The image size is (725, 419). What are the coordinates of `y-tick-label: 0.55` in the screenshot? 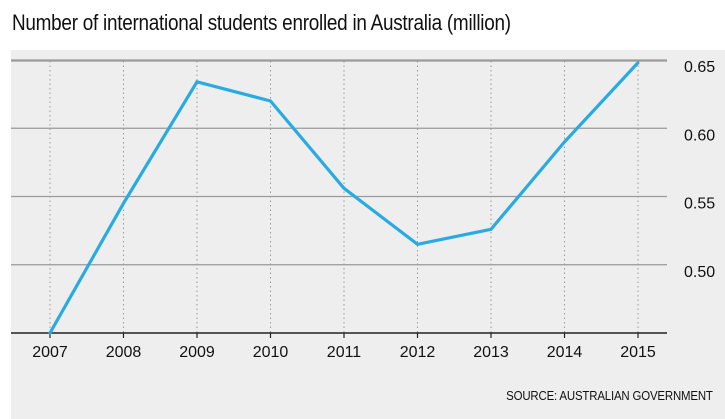 It's located at (699, 204).